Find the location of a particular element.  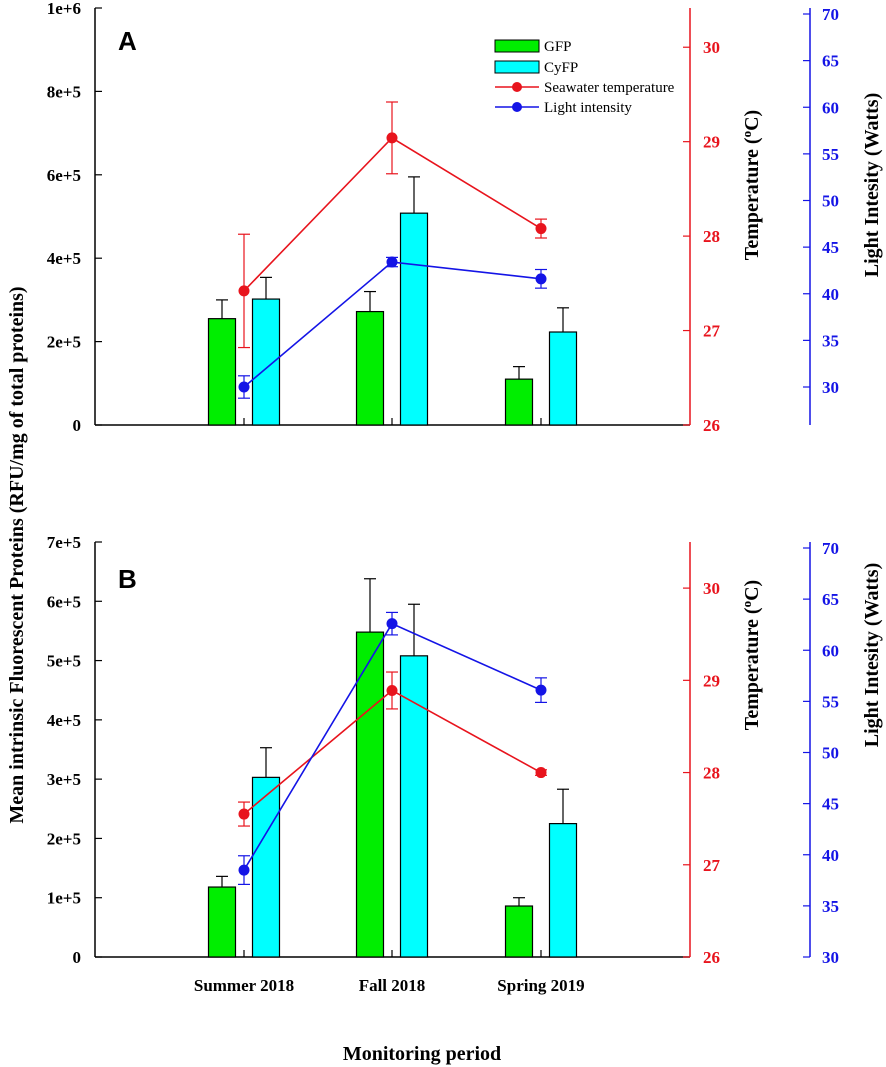

left-tick-label-b: 2e+5 is located at coordinates (64, 838).